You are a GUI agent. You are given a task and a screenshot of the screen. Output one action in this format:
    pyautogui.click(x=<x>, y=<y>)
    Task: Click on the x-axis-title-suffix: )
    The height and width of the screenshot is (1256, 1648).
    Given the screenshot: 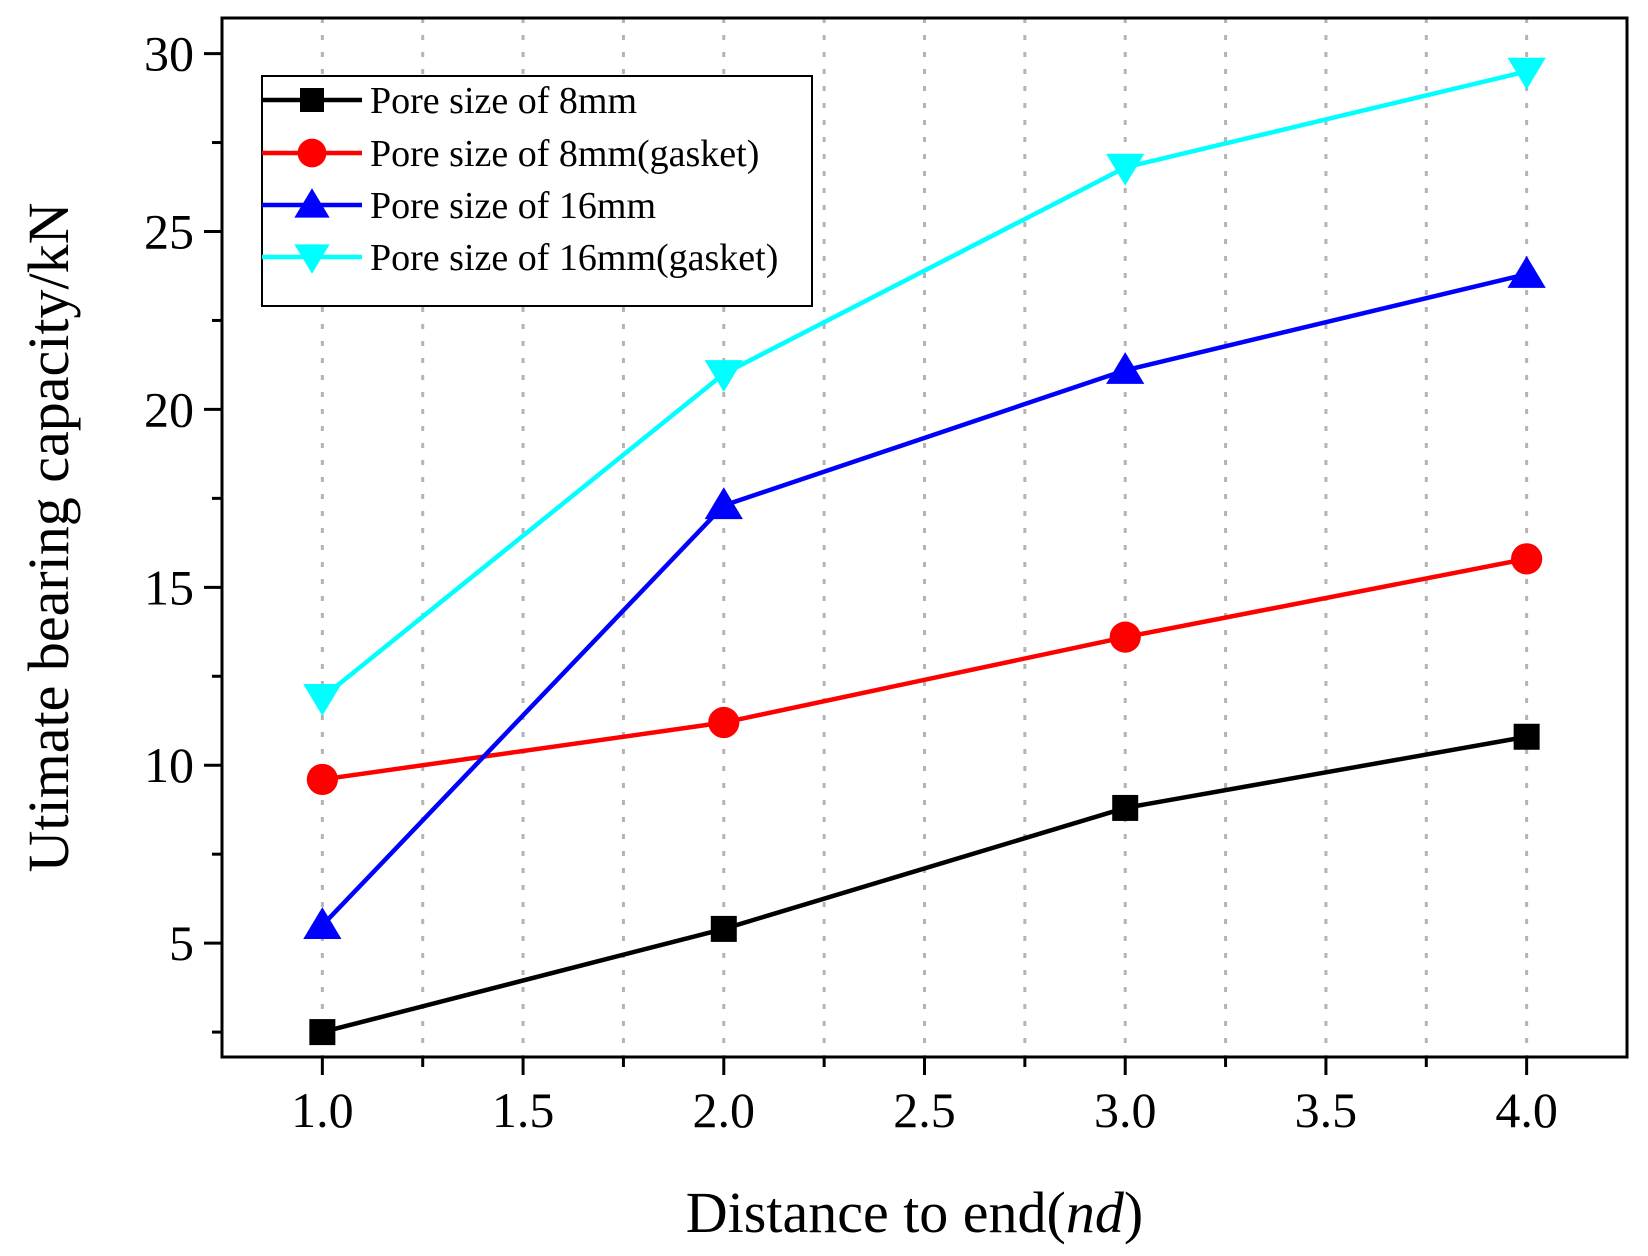 What is the action you would take?
    pyautogui.click(x=1133, y=1212)
    